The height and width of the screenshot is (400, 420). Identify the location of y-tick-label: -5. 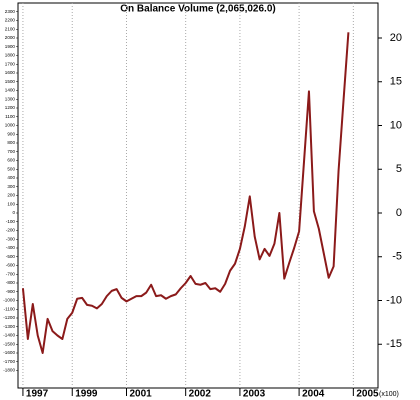
(397, 257).